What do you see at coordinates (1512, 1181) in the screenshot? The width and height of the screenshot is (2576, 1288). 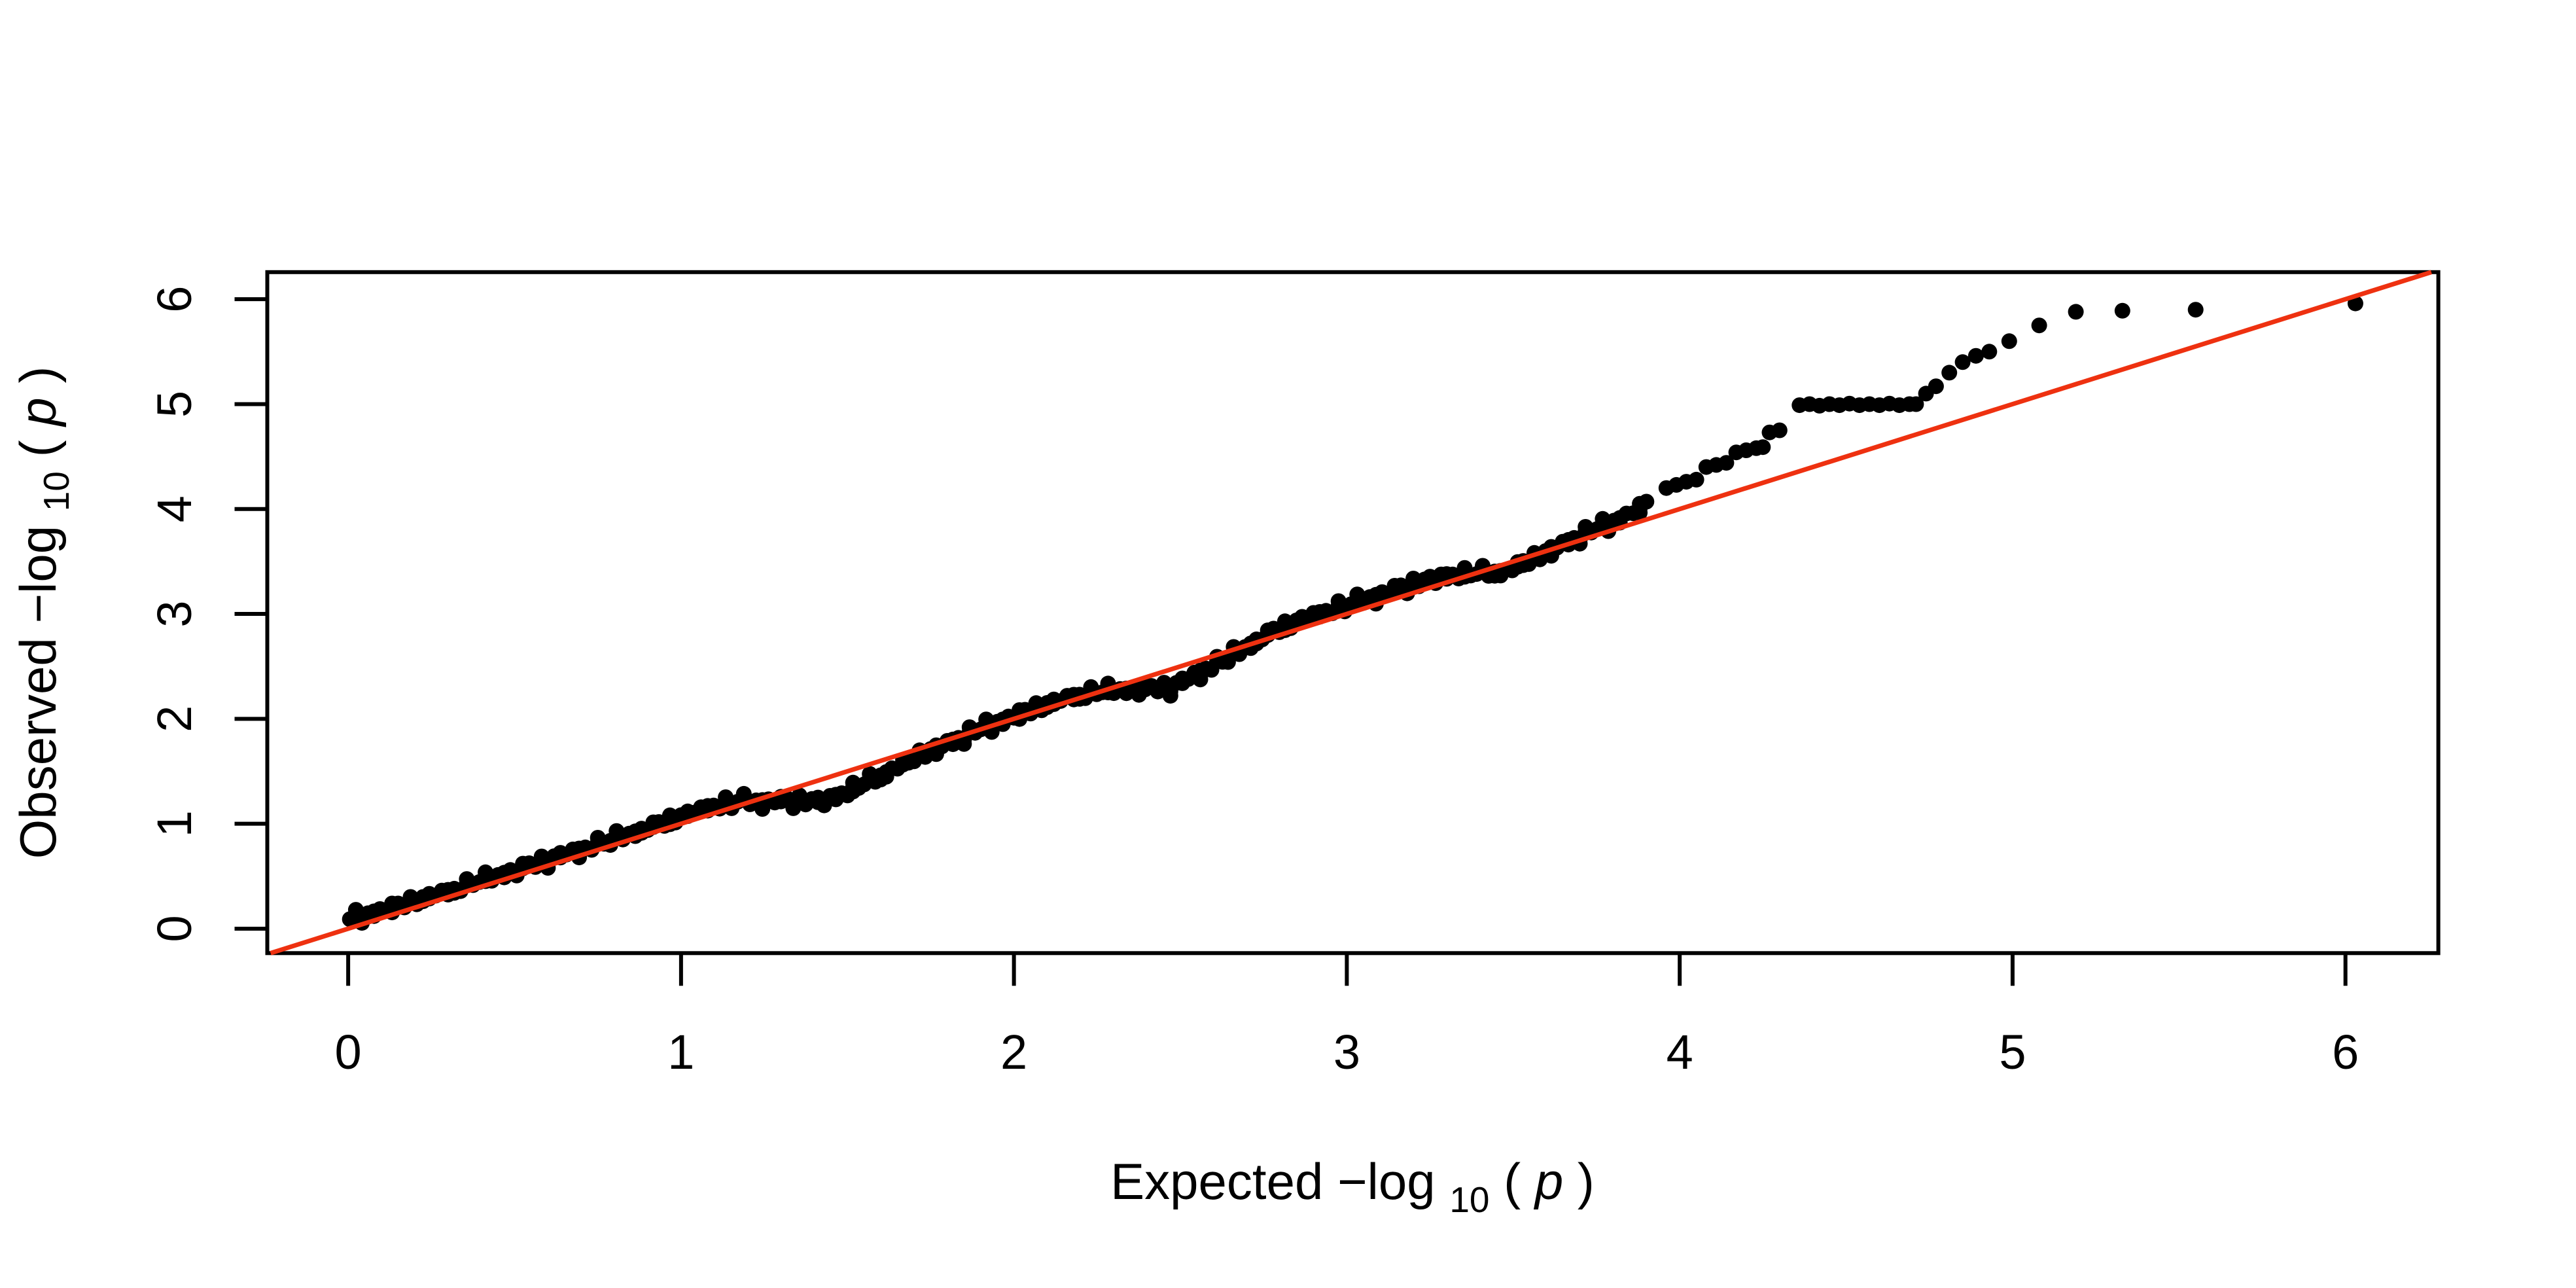 I see `x-title-paren-open: (` at bounding box center [1512, 1181].